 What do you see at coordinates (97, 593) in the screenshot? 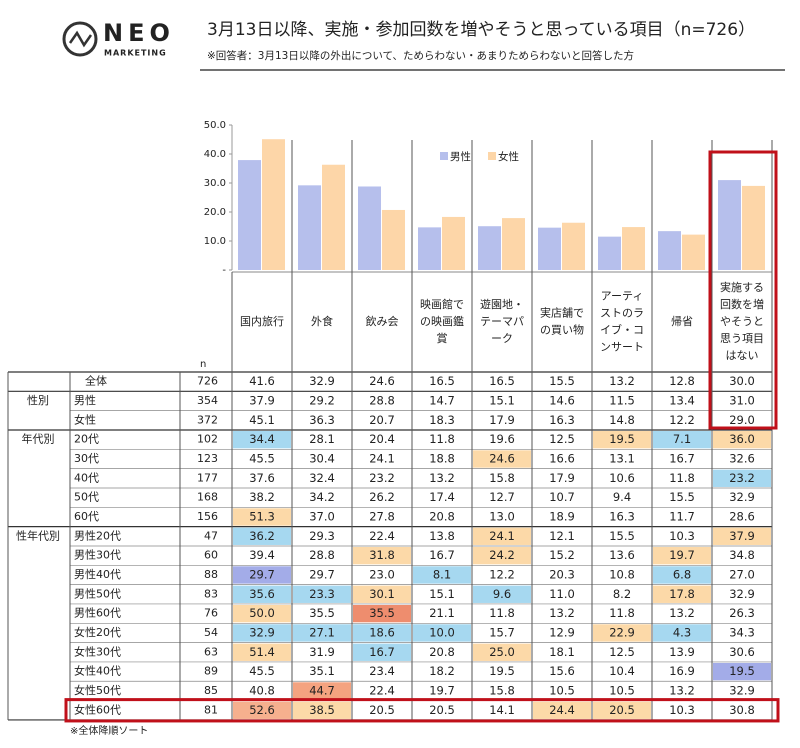
I see `row-label: 男性50代` at bounding box center [97, 593].